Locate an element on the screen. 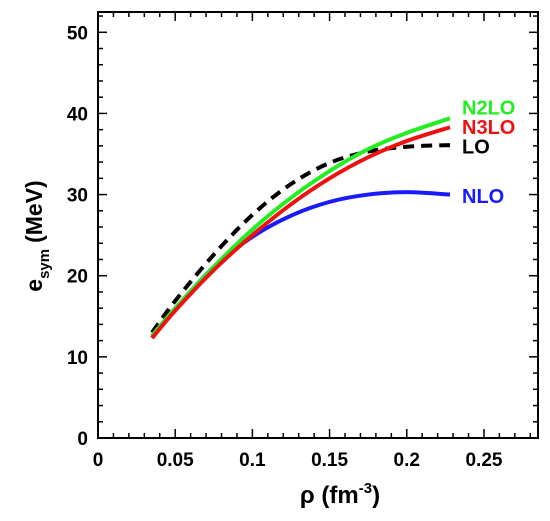 This screenshot has width=550, height=521. x-axis-label-main: ρ (fm is located at coordinates (329, 495).